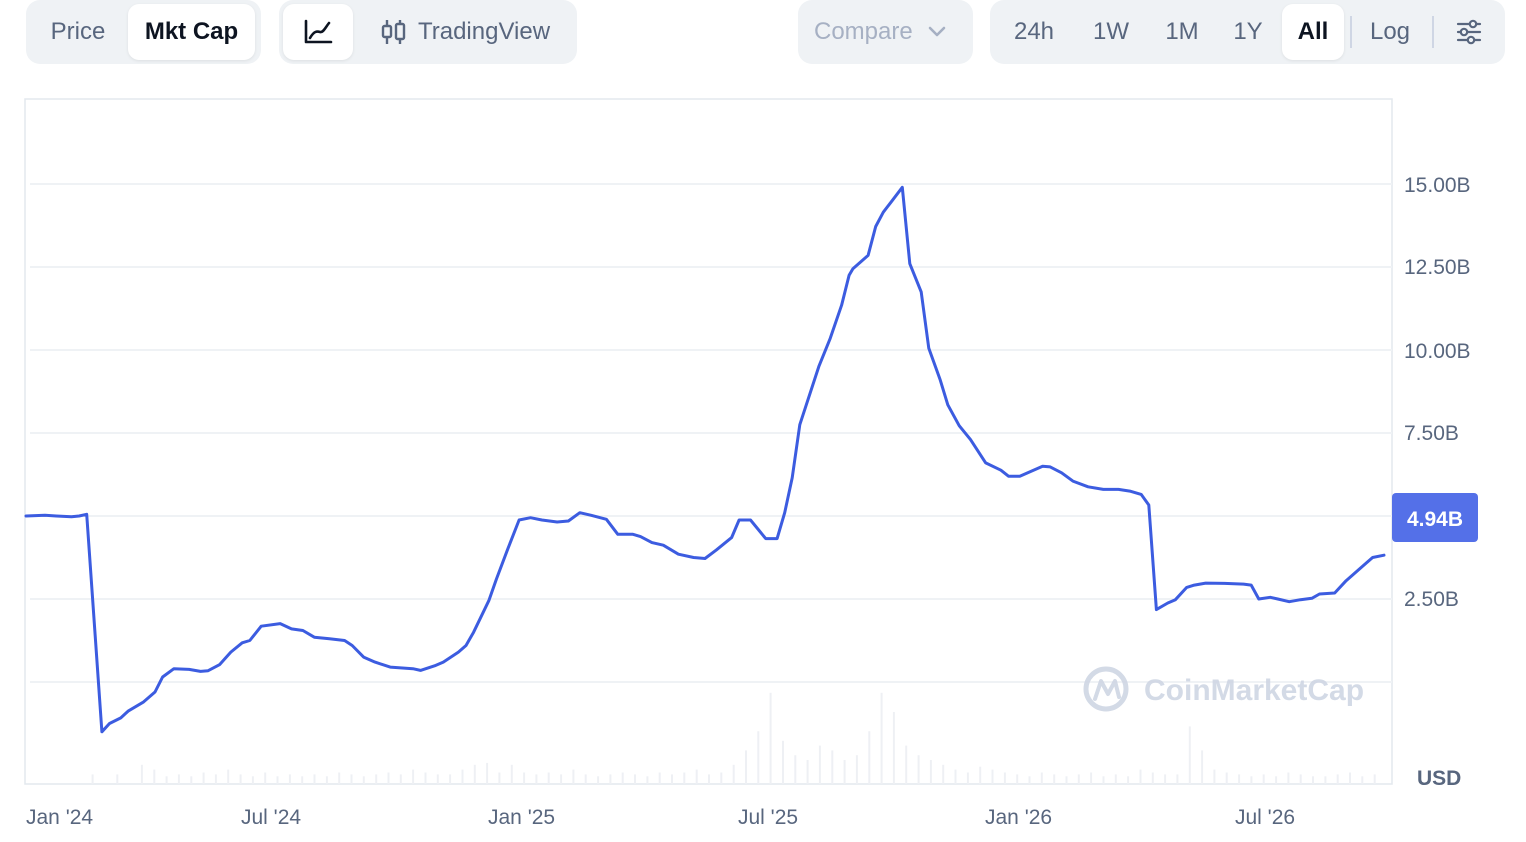 This screenshot has width=1526, height=842. I want to click on line-chart-icon, so click(318, 31).